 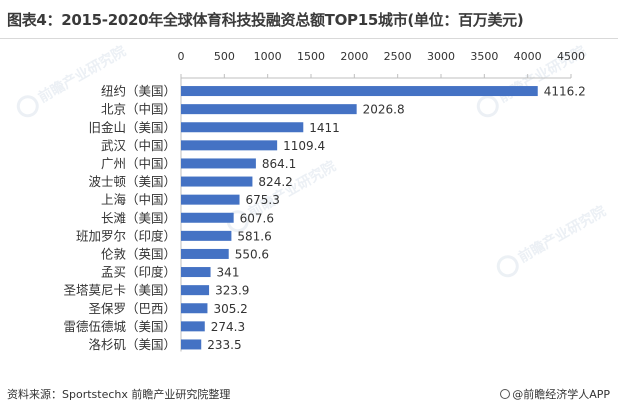 What do you see at coordinates (254, 236) in the screenshot?
I see `data-label: 581.6` at bounding box center [254, 236].